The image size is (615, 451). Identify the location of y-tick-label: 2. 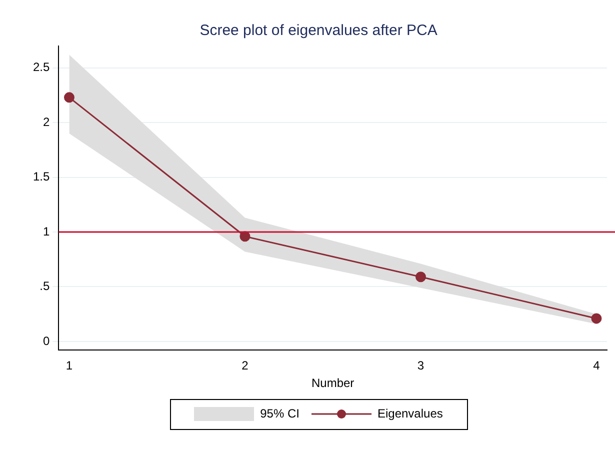
(46, 121).